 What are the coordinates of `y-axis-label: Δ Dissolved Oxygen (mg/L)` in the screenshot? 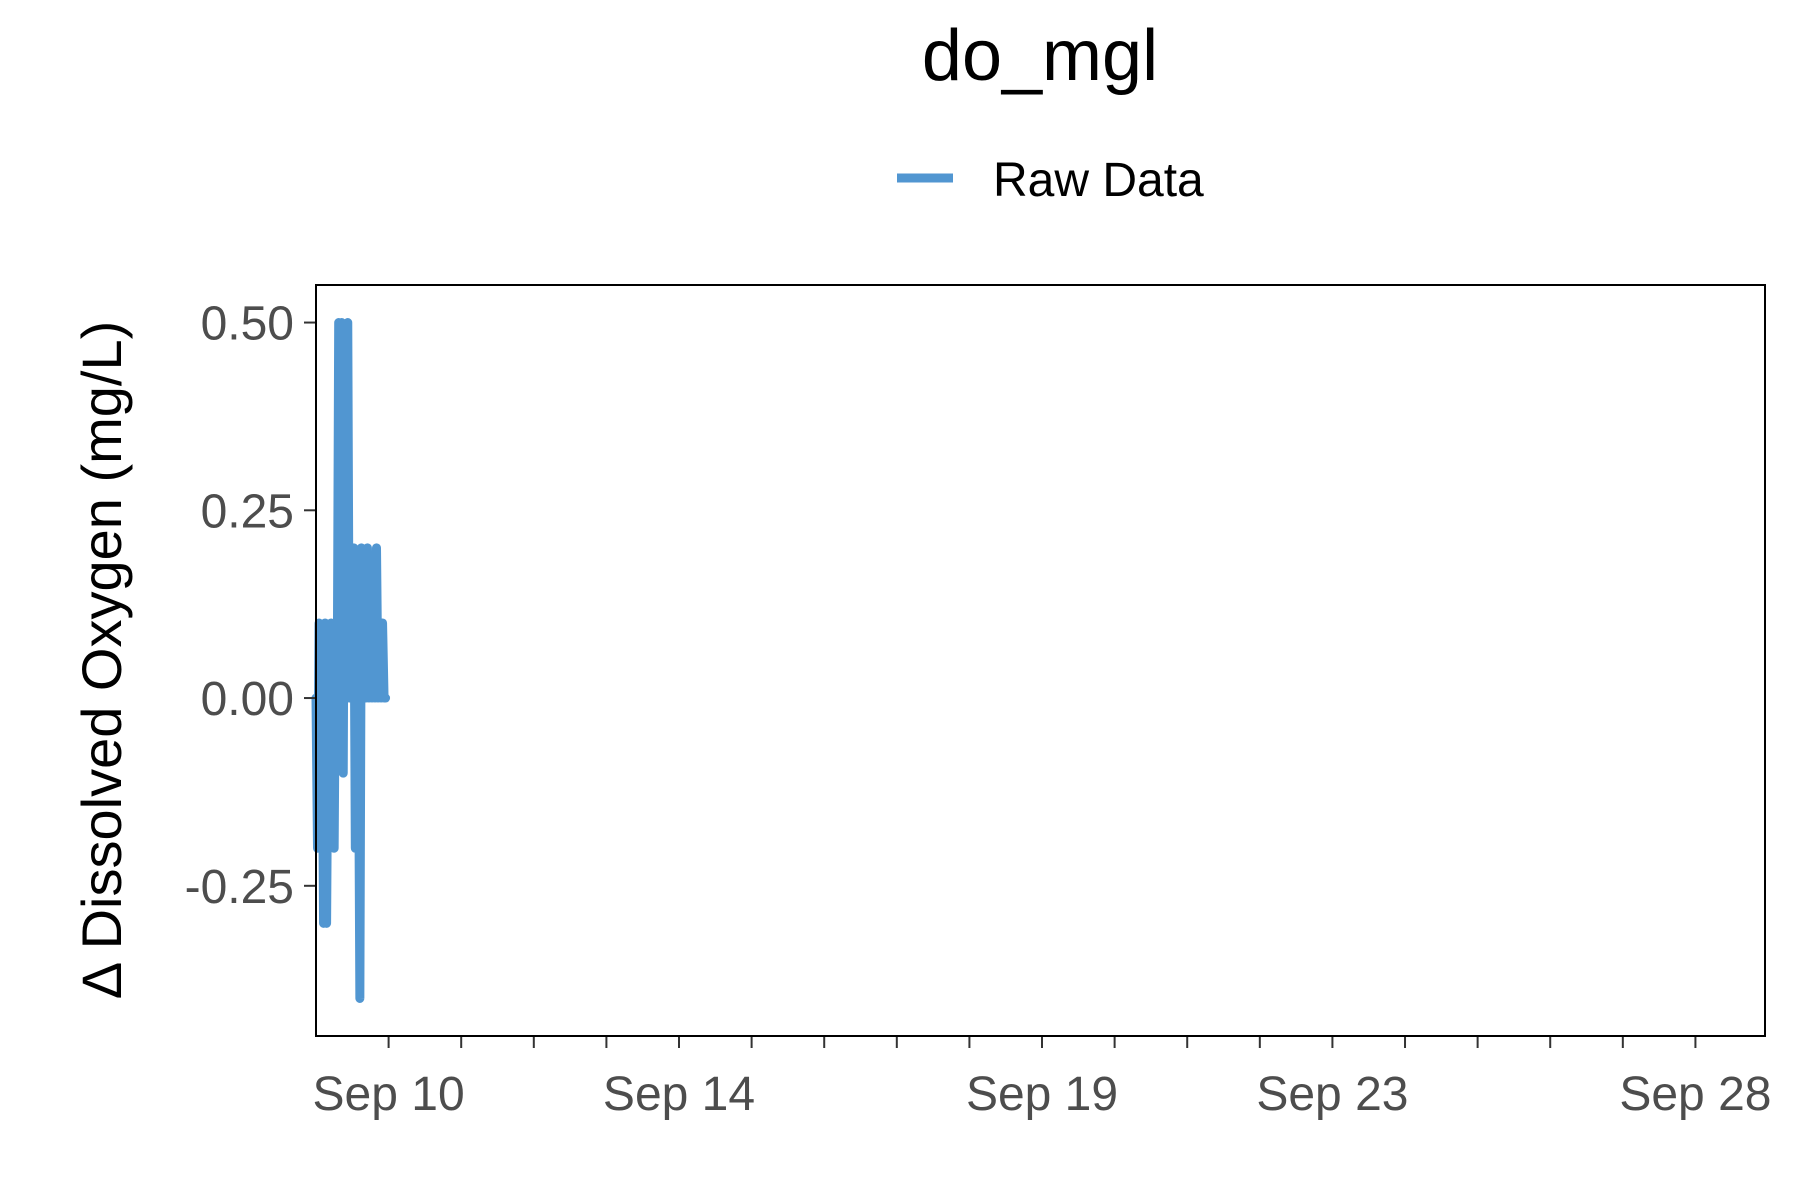 It's located at (101, 660).